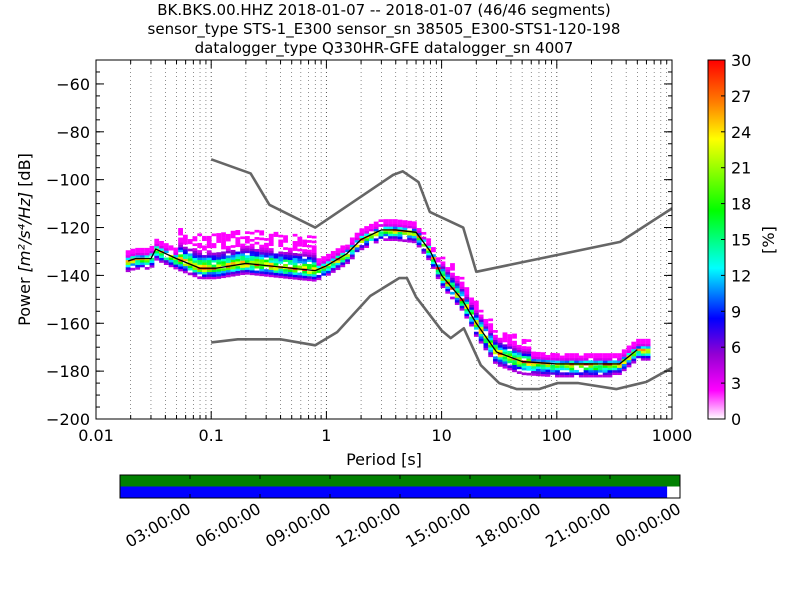  Describe the element at coordinates (741, 60) in the screenshot. I see `colorbar-tick-label: 30` at that location.